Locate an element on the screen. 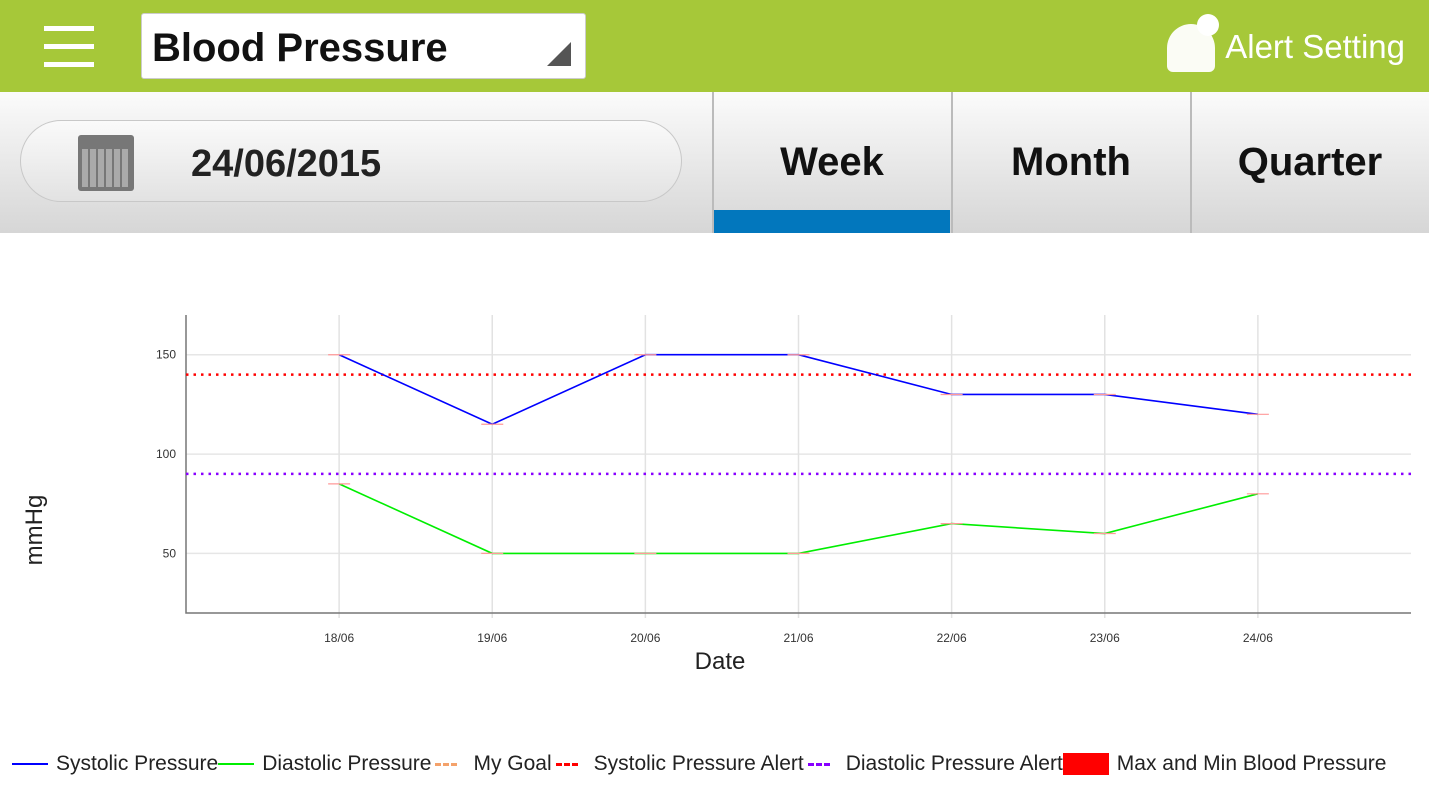  x-tick-label: 18/06 is located at coordinates (339, 638).